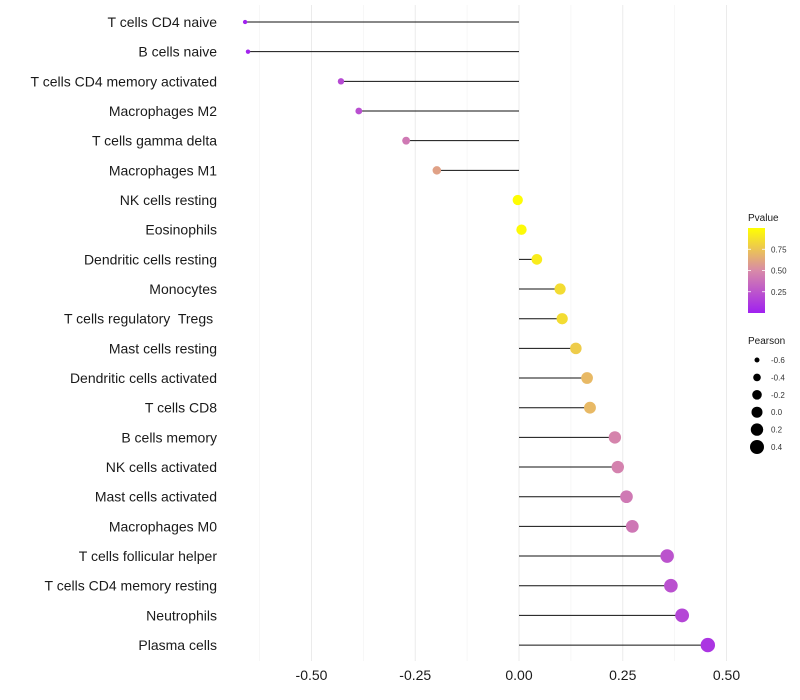  What do you see at coordinates (163, 526) in the screenshot?
I see `y-tick-label: Macrophages M0` at bounding box center [163, 526].